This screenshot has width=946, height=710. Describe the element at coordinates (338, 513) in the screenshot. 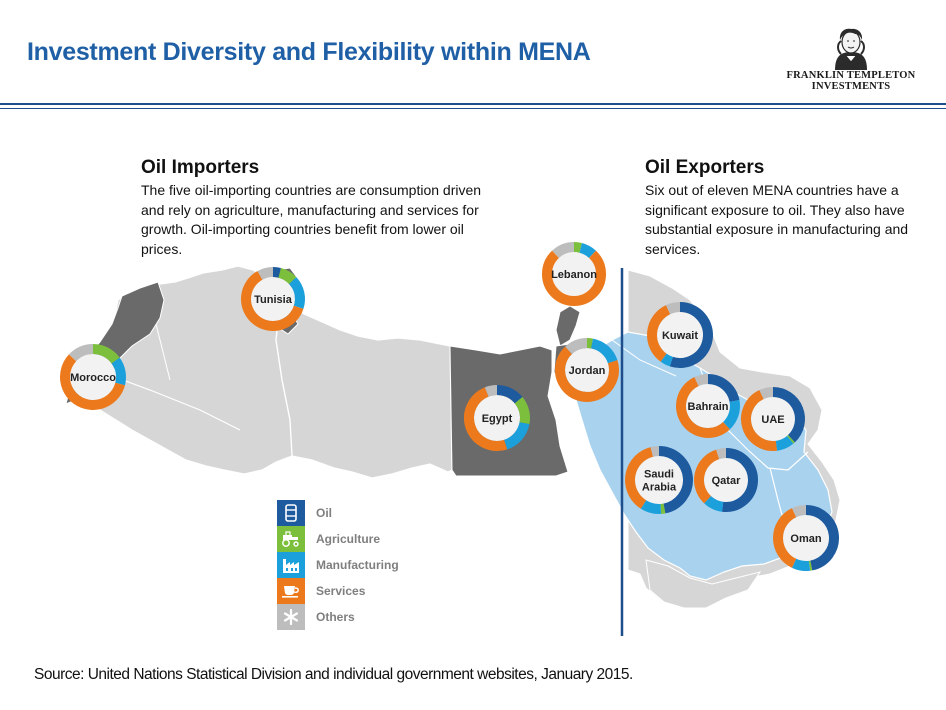

I see `legend-item-oil: Oil` at that location.